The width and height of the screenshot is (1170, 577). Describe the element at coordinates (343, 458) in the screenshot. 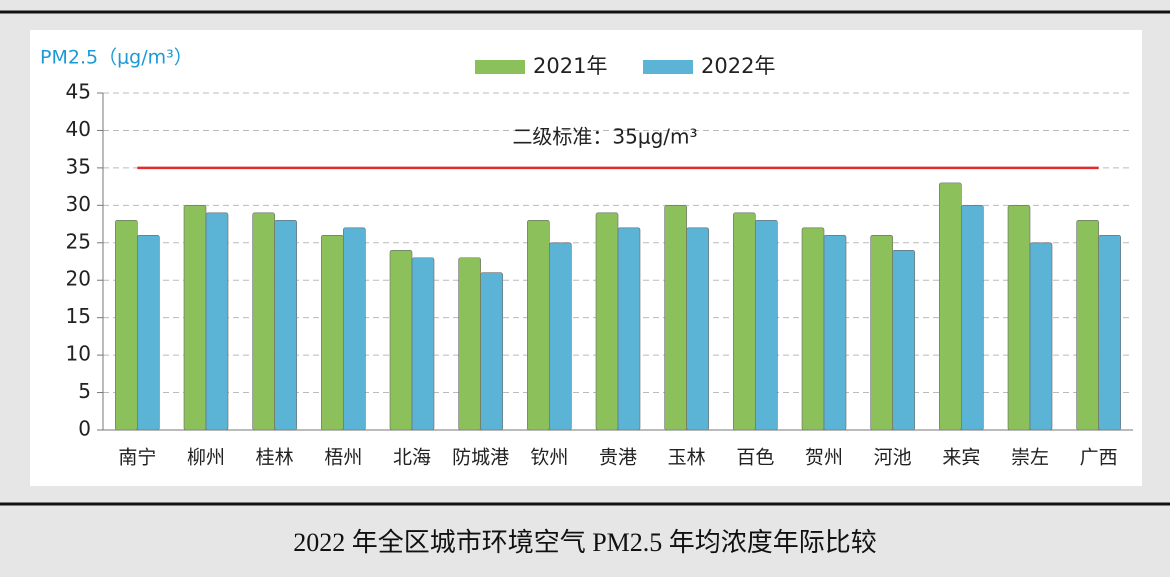

I see `x-tick-label: 梧州` at that location.